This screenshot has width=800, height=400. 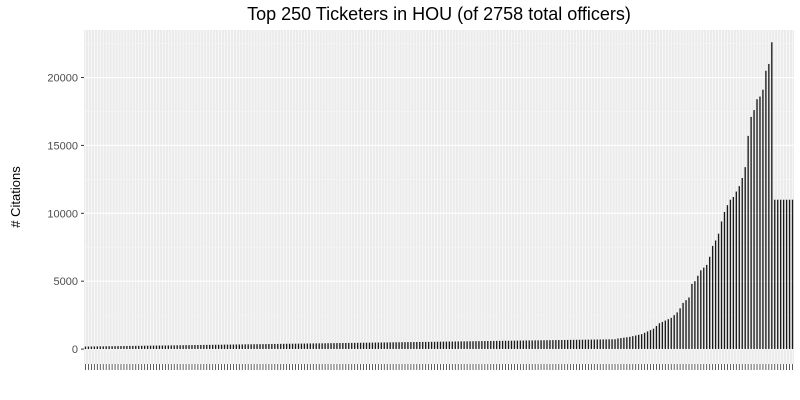 I want to click on y-tick-label: 5000, so click(x=66, y=282).